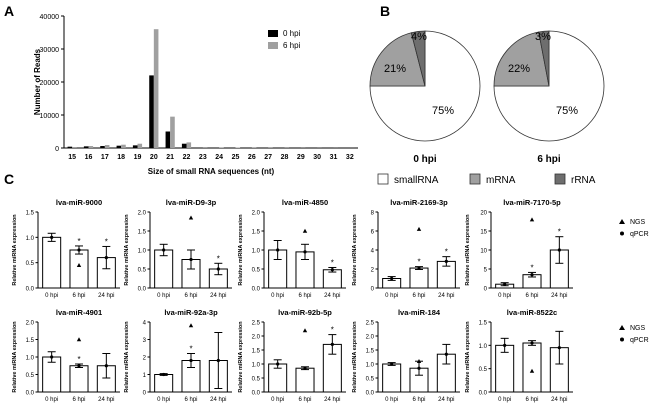  I want to click on b-legend-swatch, so click(560, 179).